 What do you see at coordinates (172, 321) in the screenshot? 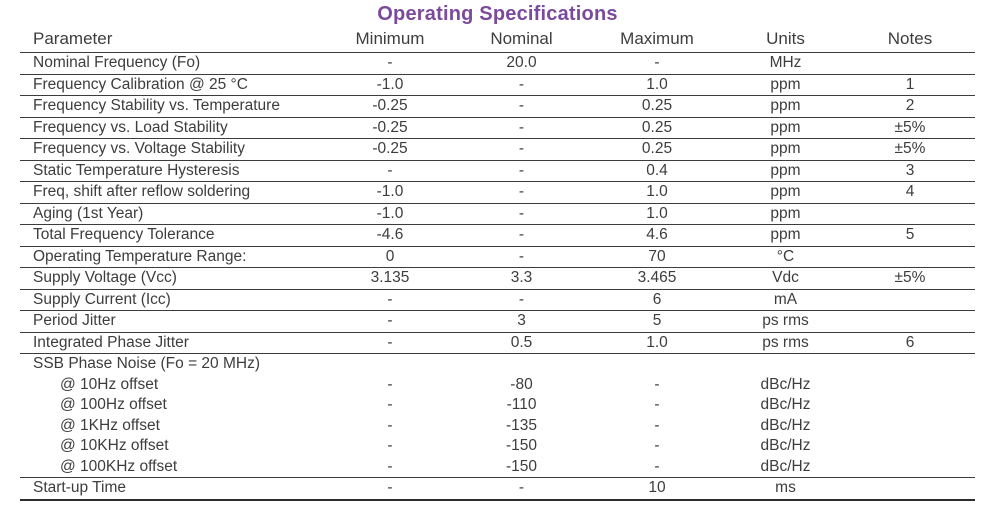
I see `cell-param: Period Jitter` at bounding box center [172, 321].